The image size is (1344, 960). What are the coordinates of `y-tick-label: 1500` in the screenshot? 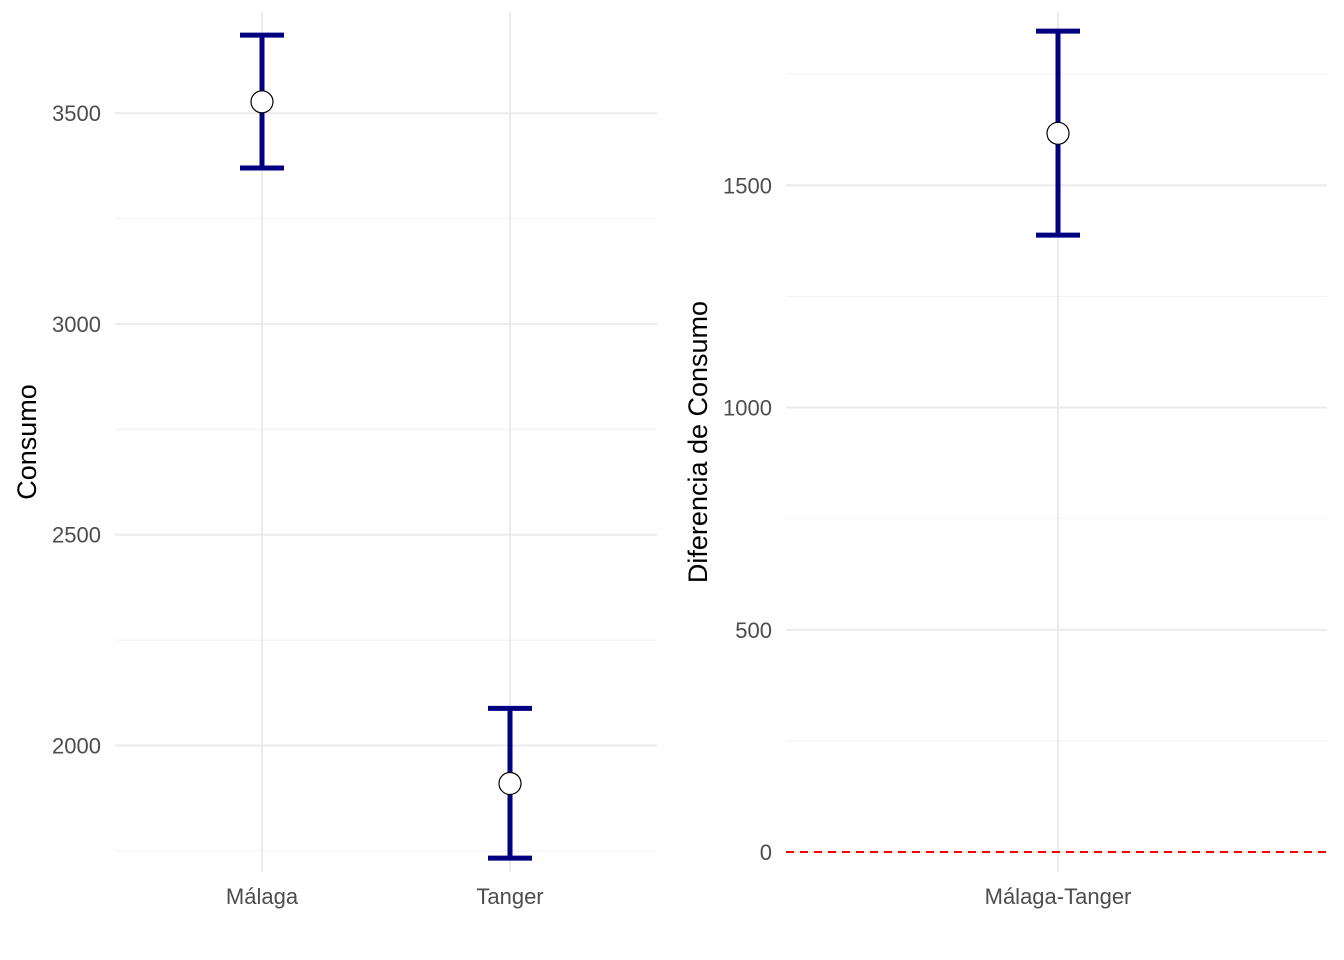 It's located at (747, 185).